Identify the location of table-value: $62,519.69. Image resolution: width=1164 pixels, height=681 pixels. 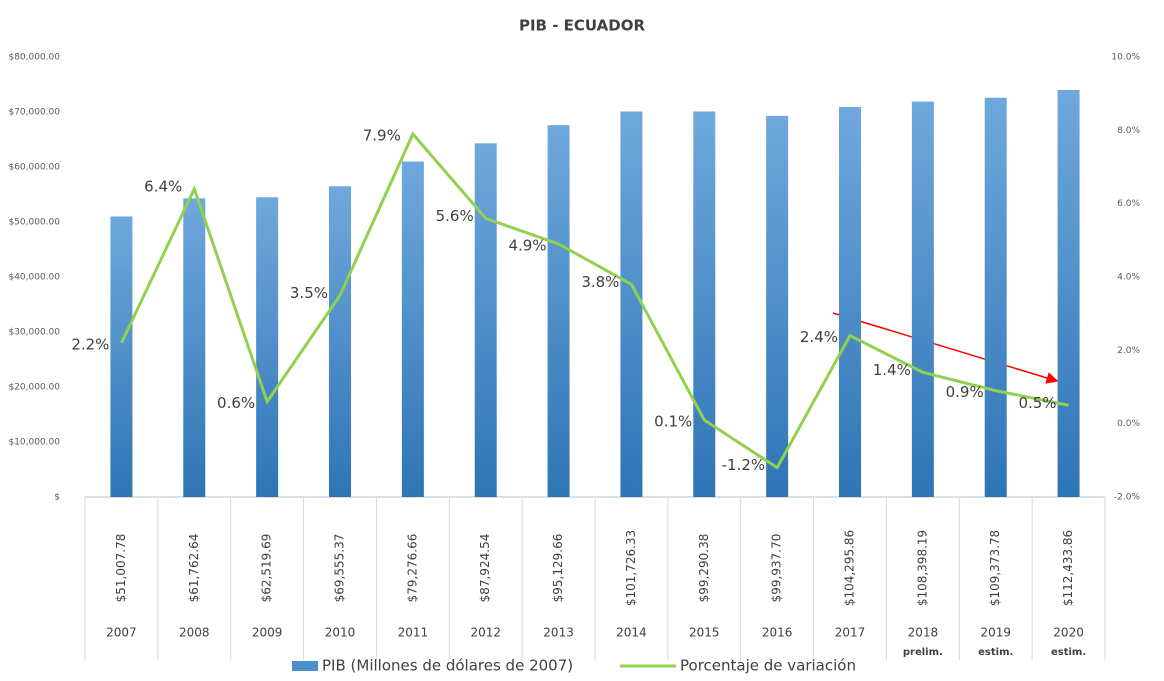
(267, 568).